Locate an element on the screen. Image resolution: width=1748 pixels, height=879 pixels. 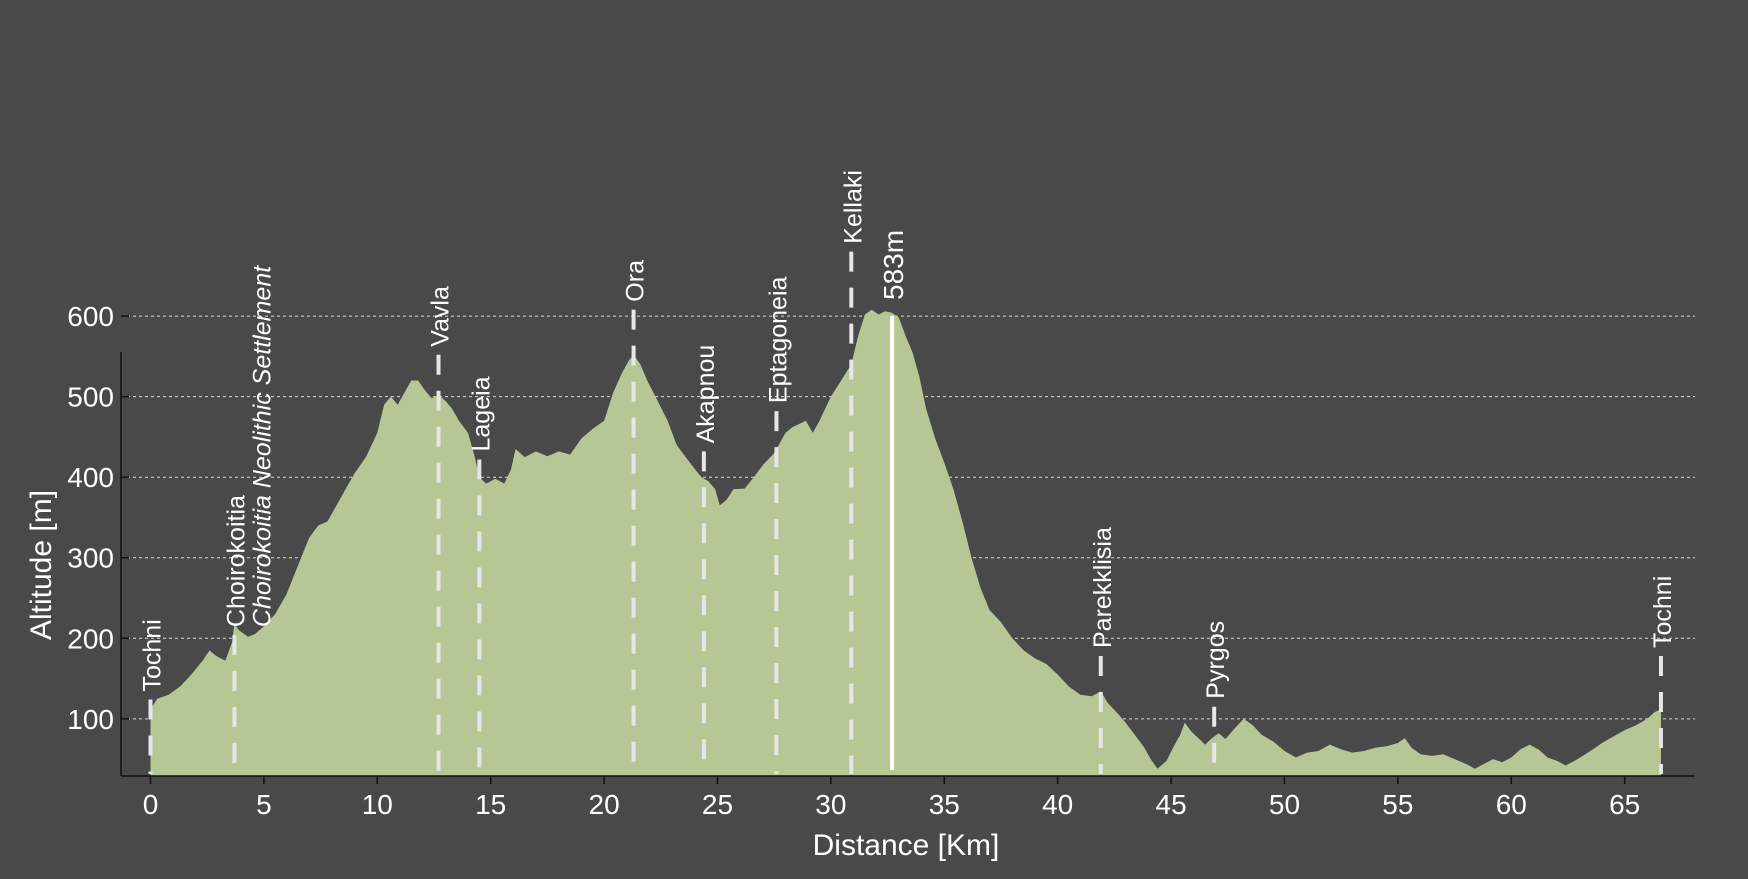
y-tick-label: 600 is located at coordinates (90, 316).